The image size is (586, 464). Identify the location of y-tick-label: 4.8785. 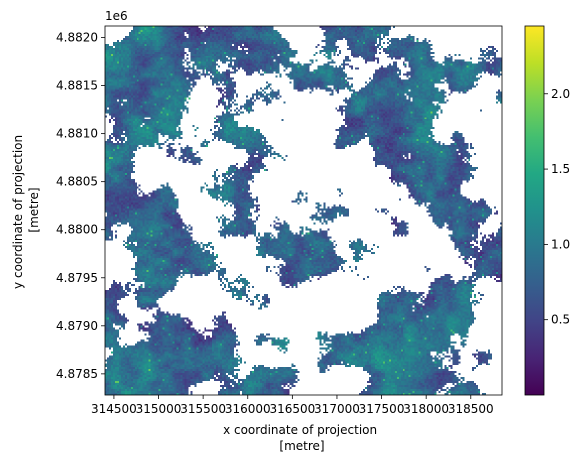
(77, 374).